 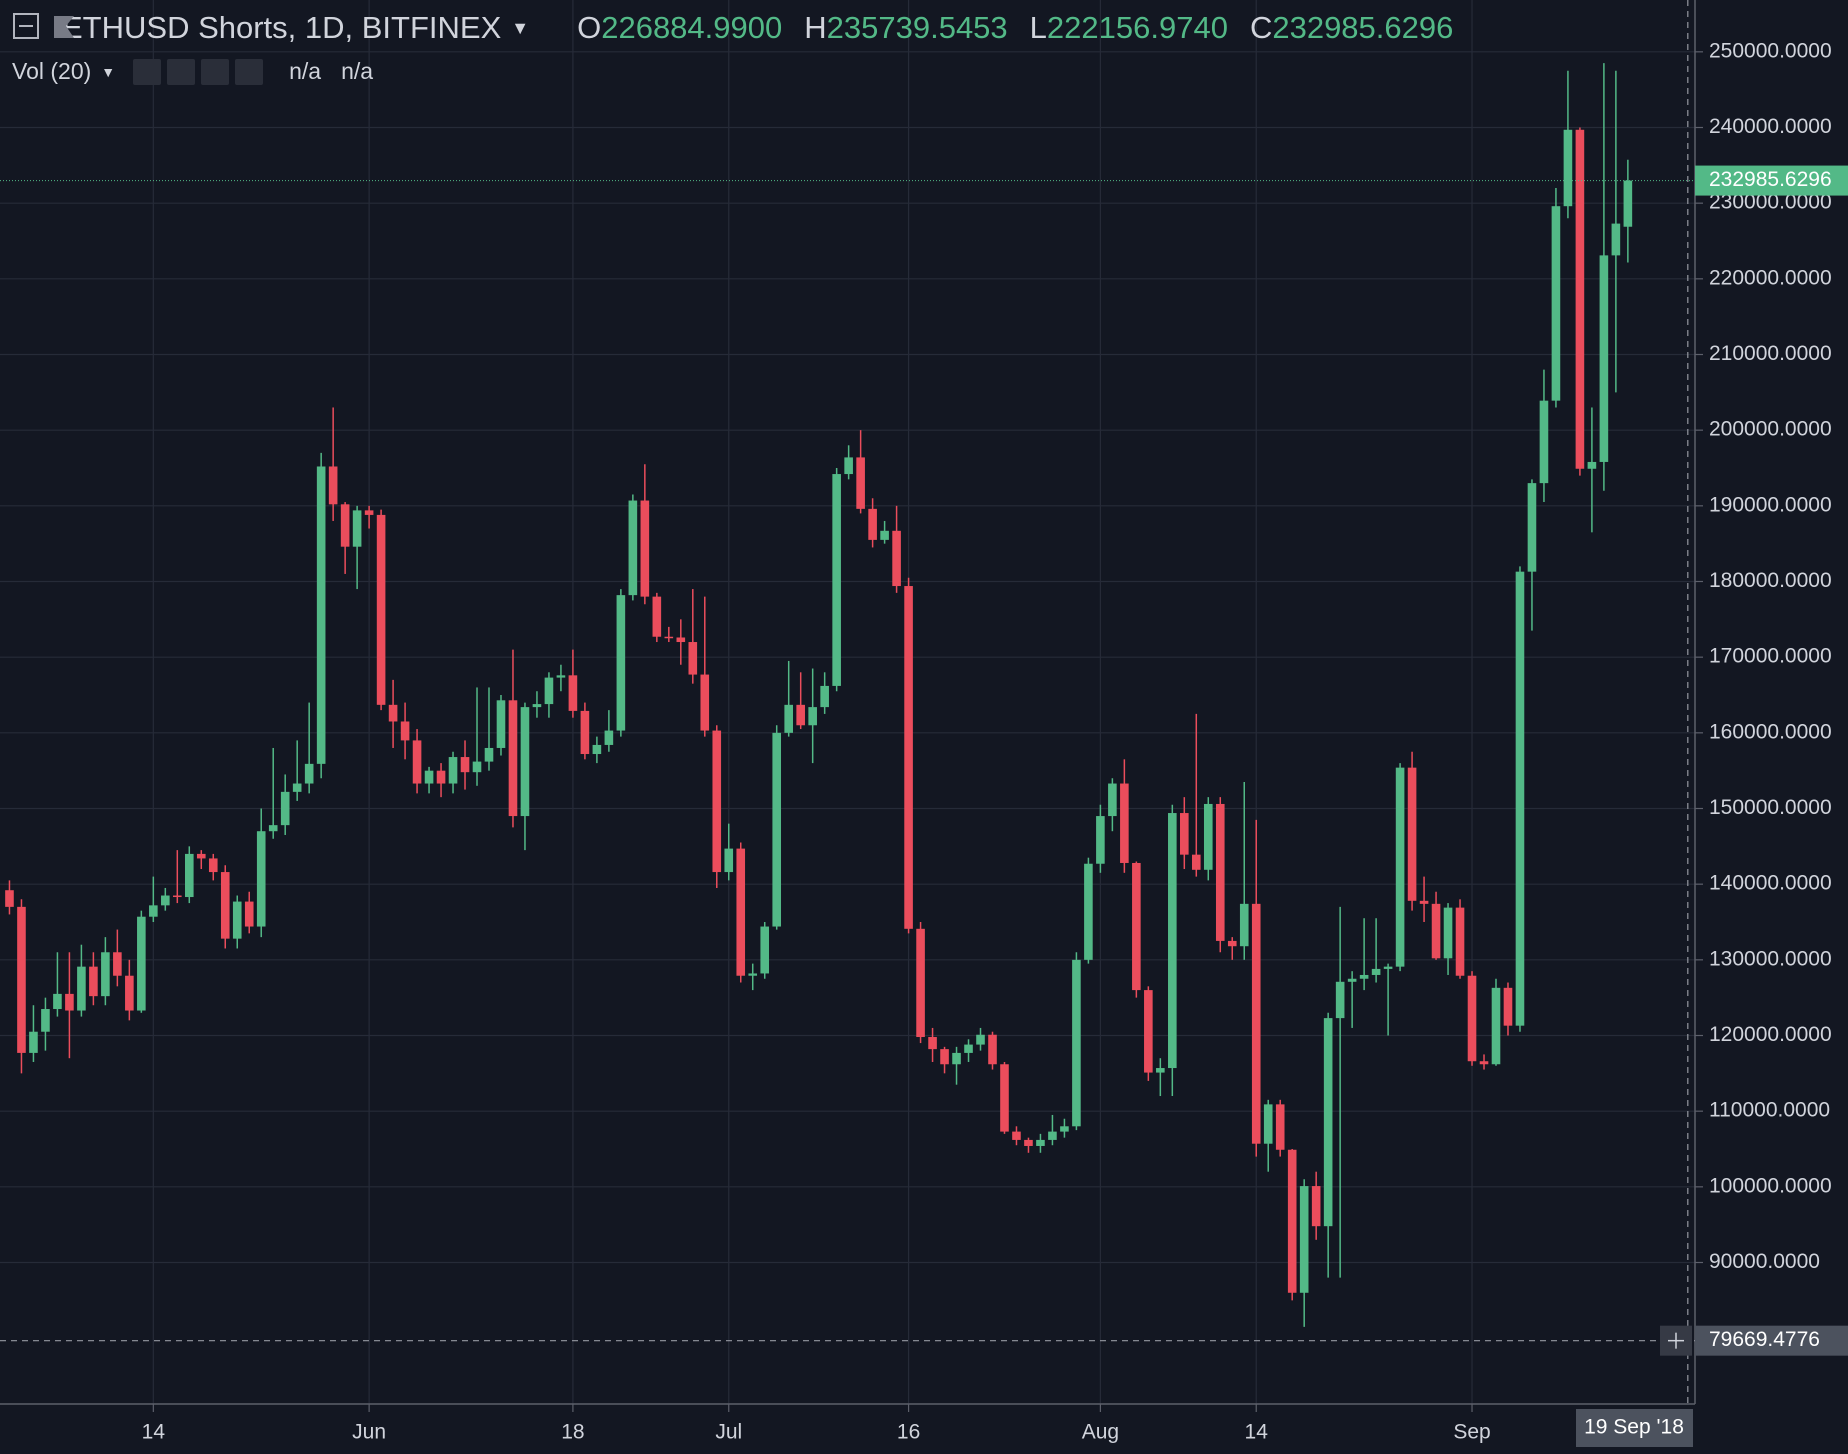 I want to click on indicator-eye-button, so click(x=147, y=71).